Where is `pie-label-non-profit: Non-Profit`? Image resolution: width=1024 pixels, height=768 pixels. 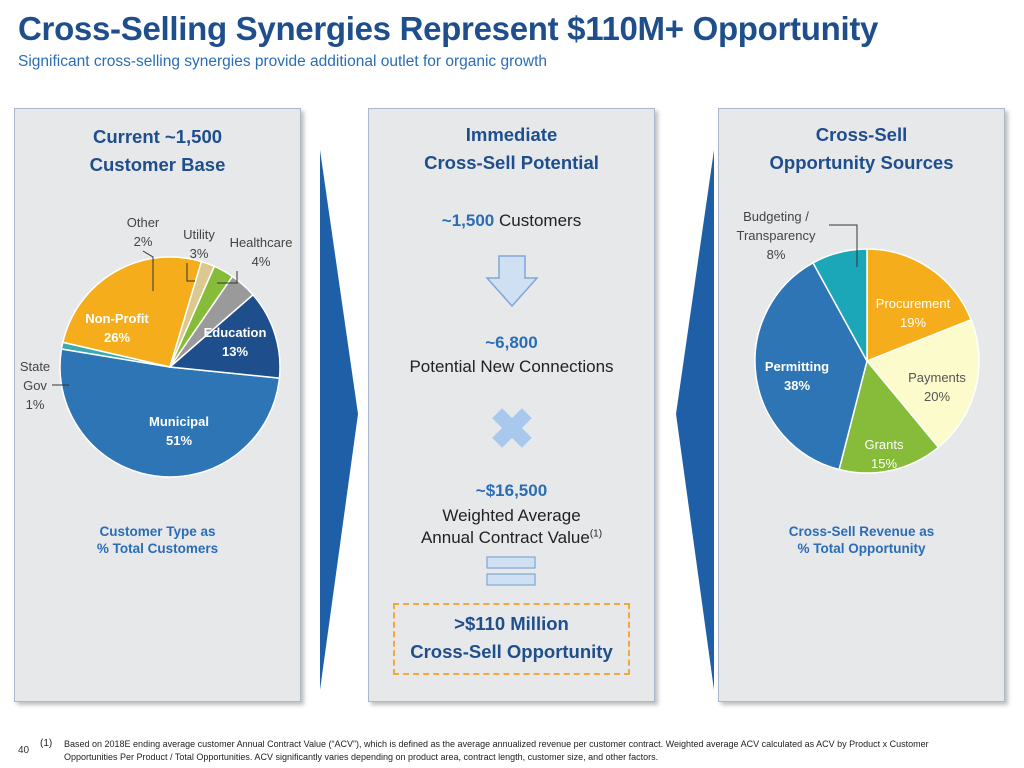 pie-label-non-profit: Non-Profit is located at coordinates (117, 318).